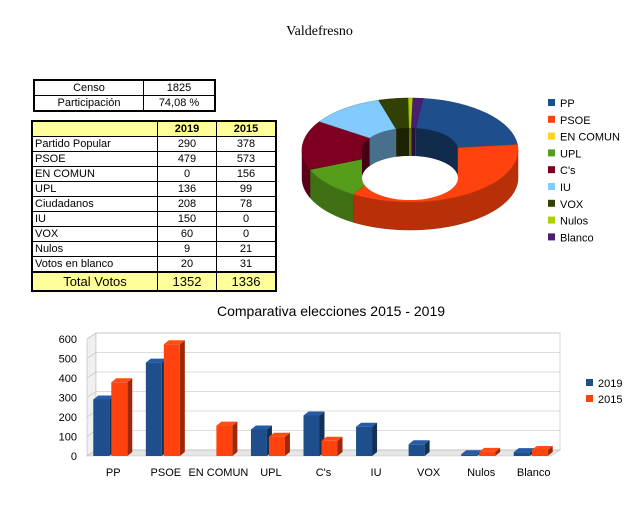 This screenshot has height=523, width=639. Describe the element at coordinates (68, 438) in the screenshot. I see `y-tick-label: 100` at that location.